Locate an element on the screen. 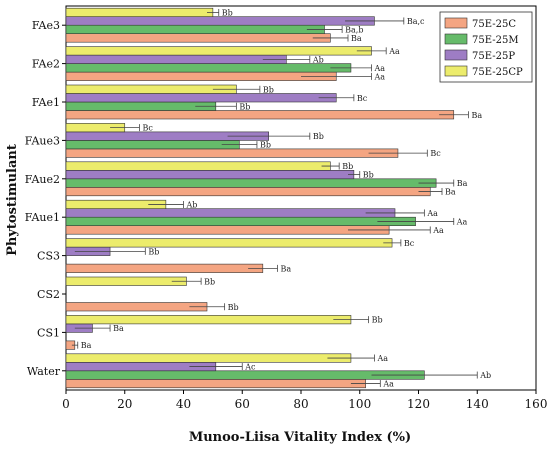  bar-CS3-75E-25C is located at coordinates (164, 268).